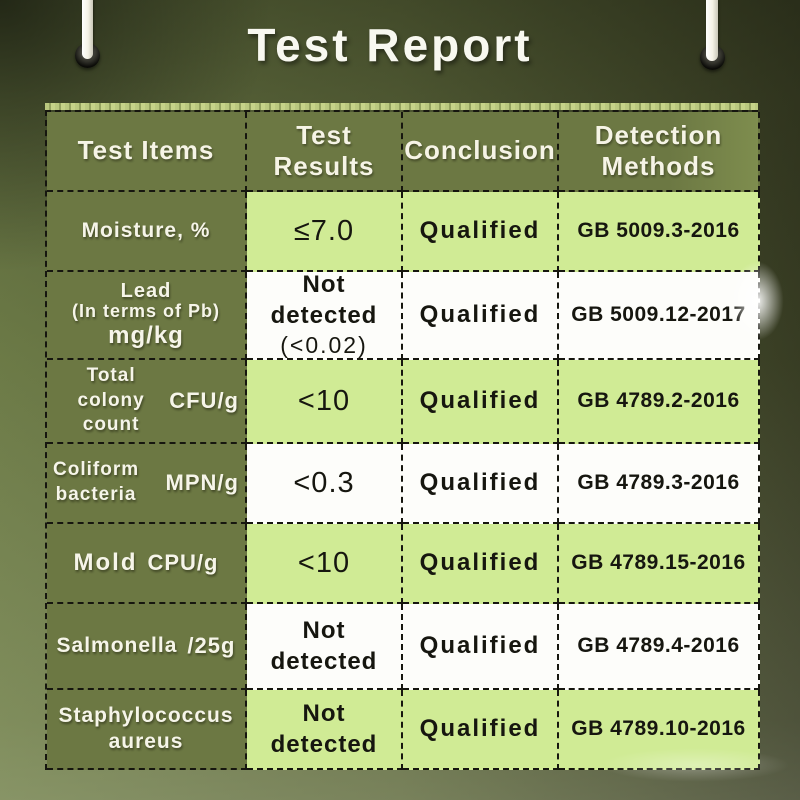 The height and width of the screenshot is (800, 800). I want to click on item-cell-mold: Mold CPU/g, so click(147, 564).